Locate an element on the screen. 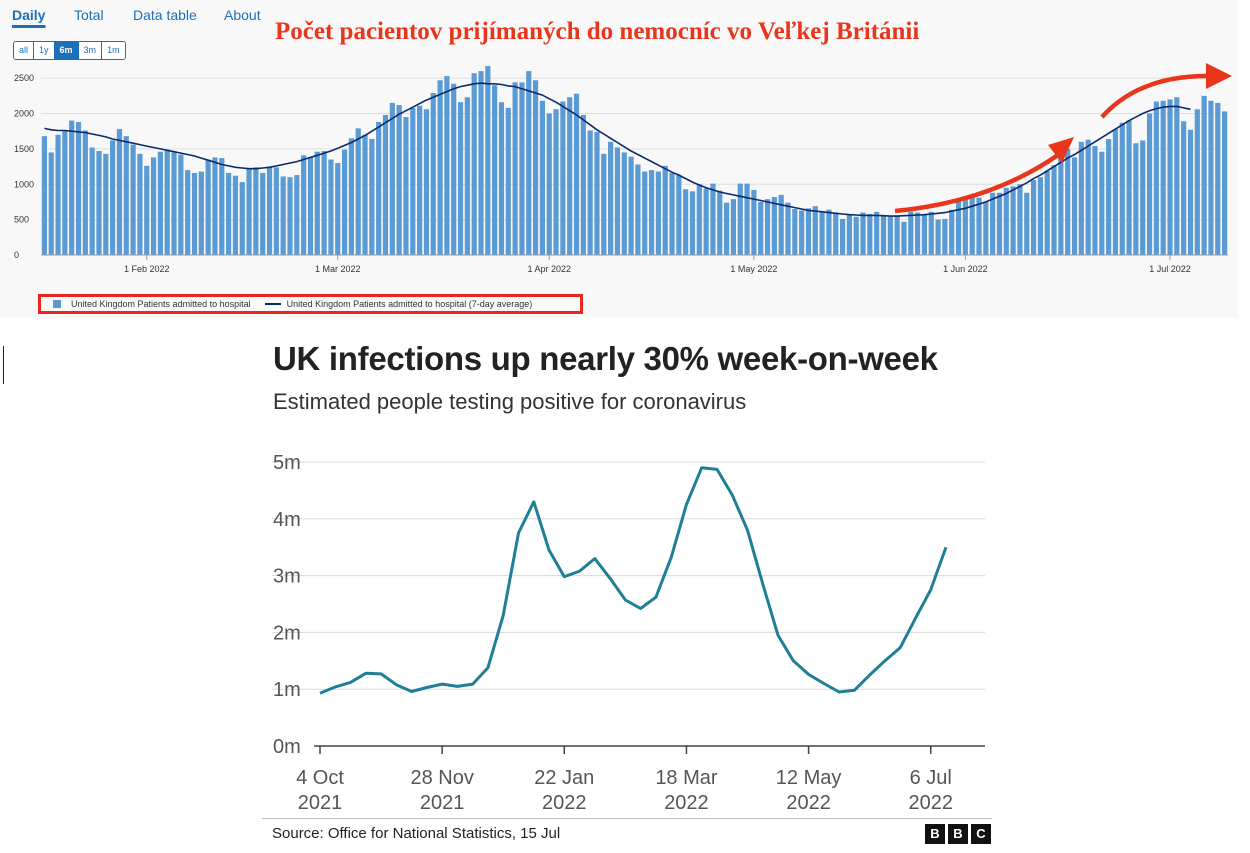 The height and width of the screenshot is (853, 1250). x-tick-label: 1 Apr 2022 is located at coordinates (549, 269).